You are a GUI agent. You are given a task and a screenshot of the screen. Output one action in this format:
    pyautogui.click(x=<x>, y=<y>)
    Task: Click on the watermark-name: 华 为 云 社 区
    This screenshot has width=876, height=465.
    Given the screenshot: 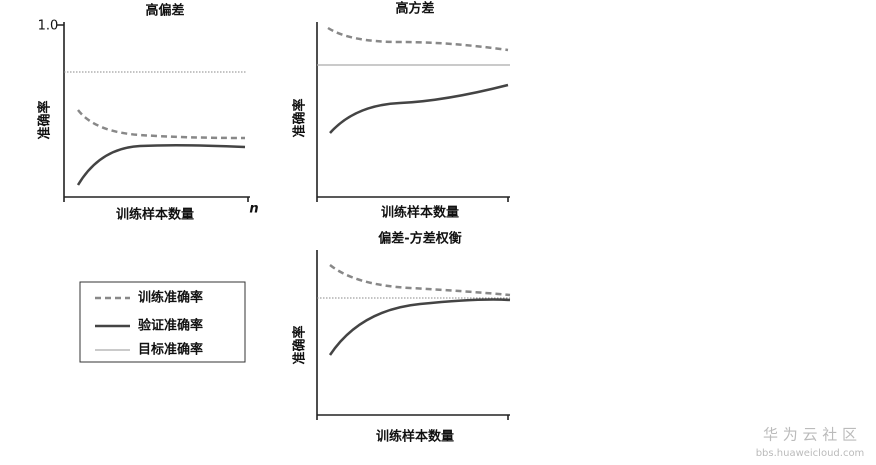 What is the action you would take?
    pyautogui.click(x=810, y=435)
    